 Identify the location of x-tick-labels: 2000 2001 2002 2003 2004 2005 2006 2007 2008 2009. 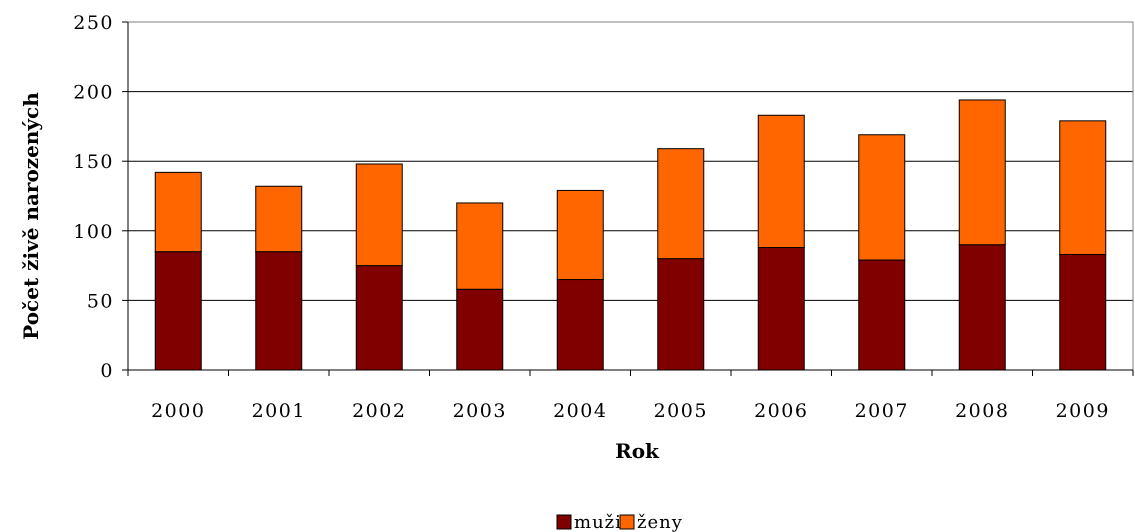
(630, 411).